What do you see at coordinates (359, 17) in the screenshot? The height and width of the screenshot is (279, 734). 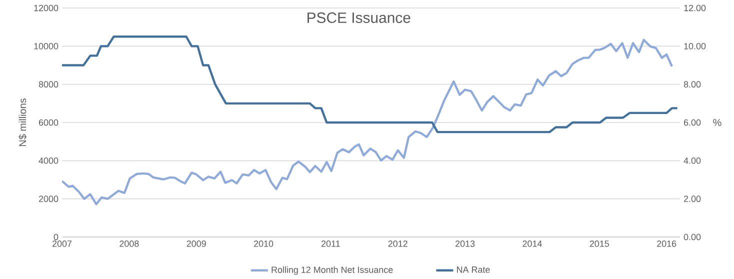 I see `chart-title: PSCE Issuance` at bounding box center [359, 17].